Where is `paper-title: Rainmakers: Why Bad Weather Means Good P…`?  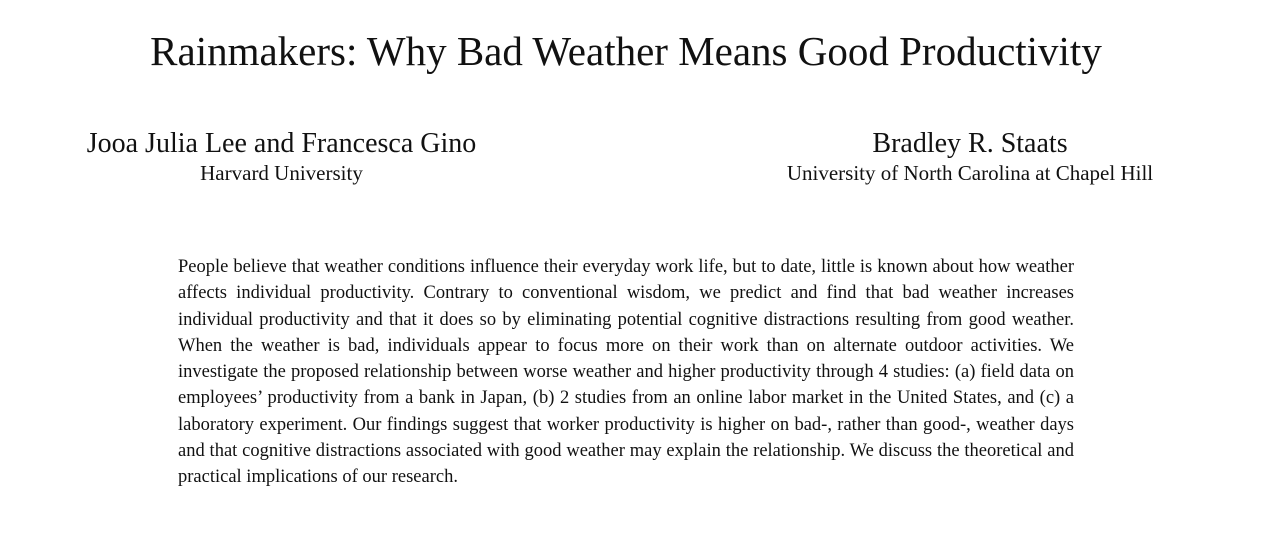
paper-title: Rainmakers: Why Bad Weather Means Good P… is located at coordinates (626, 51).